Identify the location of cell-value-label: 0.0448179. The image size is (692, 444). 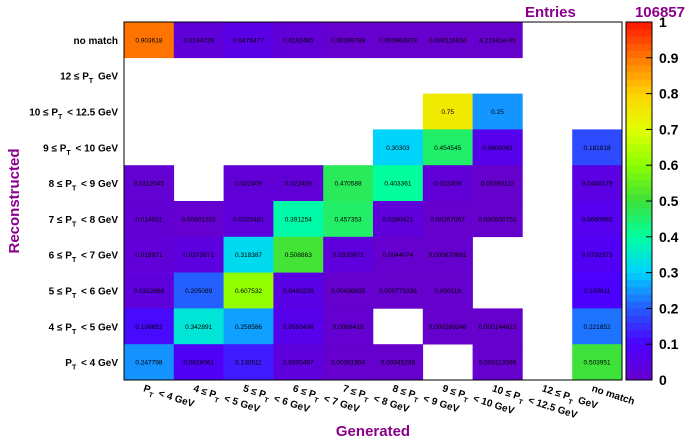
(597, 184).